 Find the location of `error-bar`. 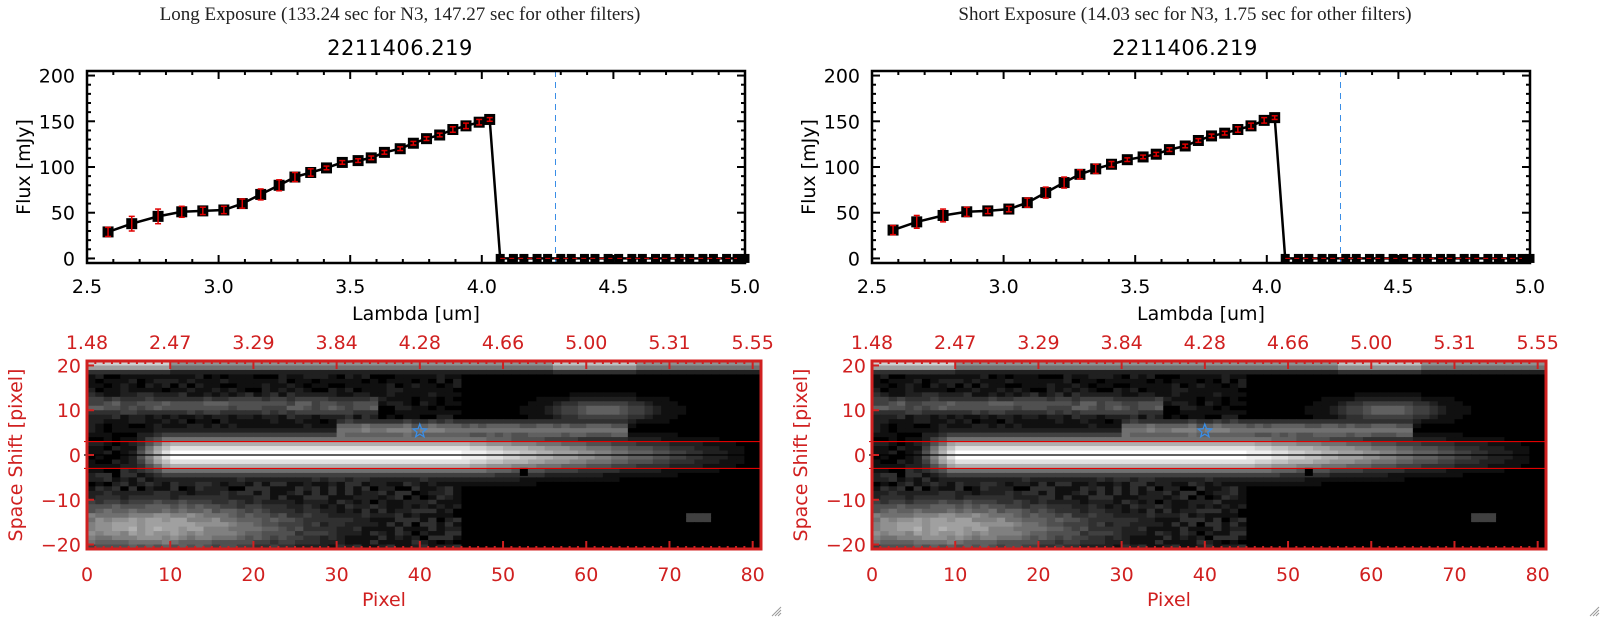

error-bar is located at coordinates (1095, 169).